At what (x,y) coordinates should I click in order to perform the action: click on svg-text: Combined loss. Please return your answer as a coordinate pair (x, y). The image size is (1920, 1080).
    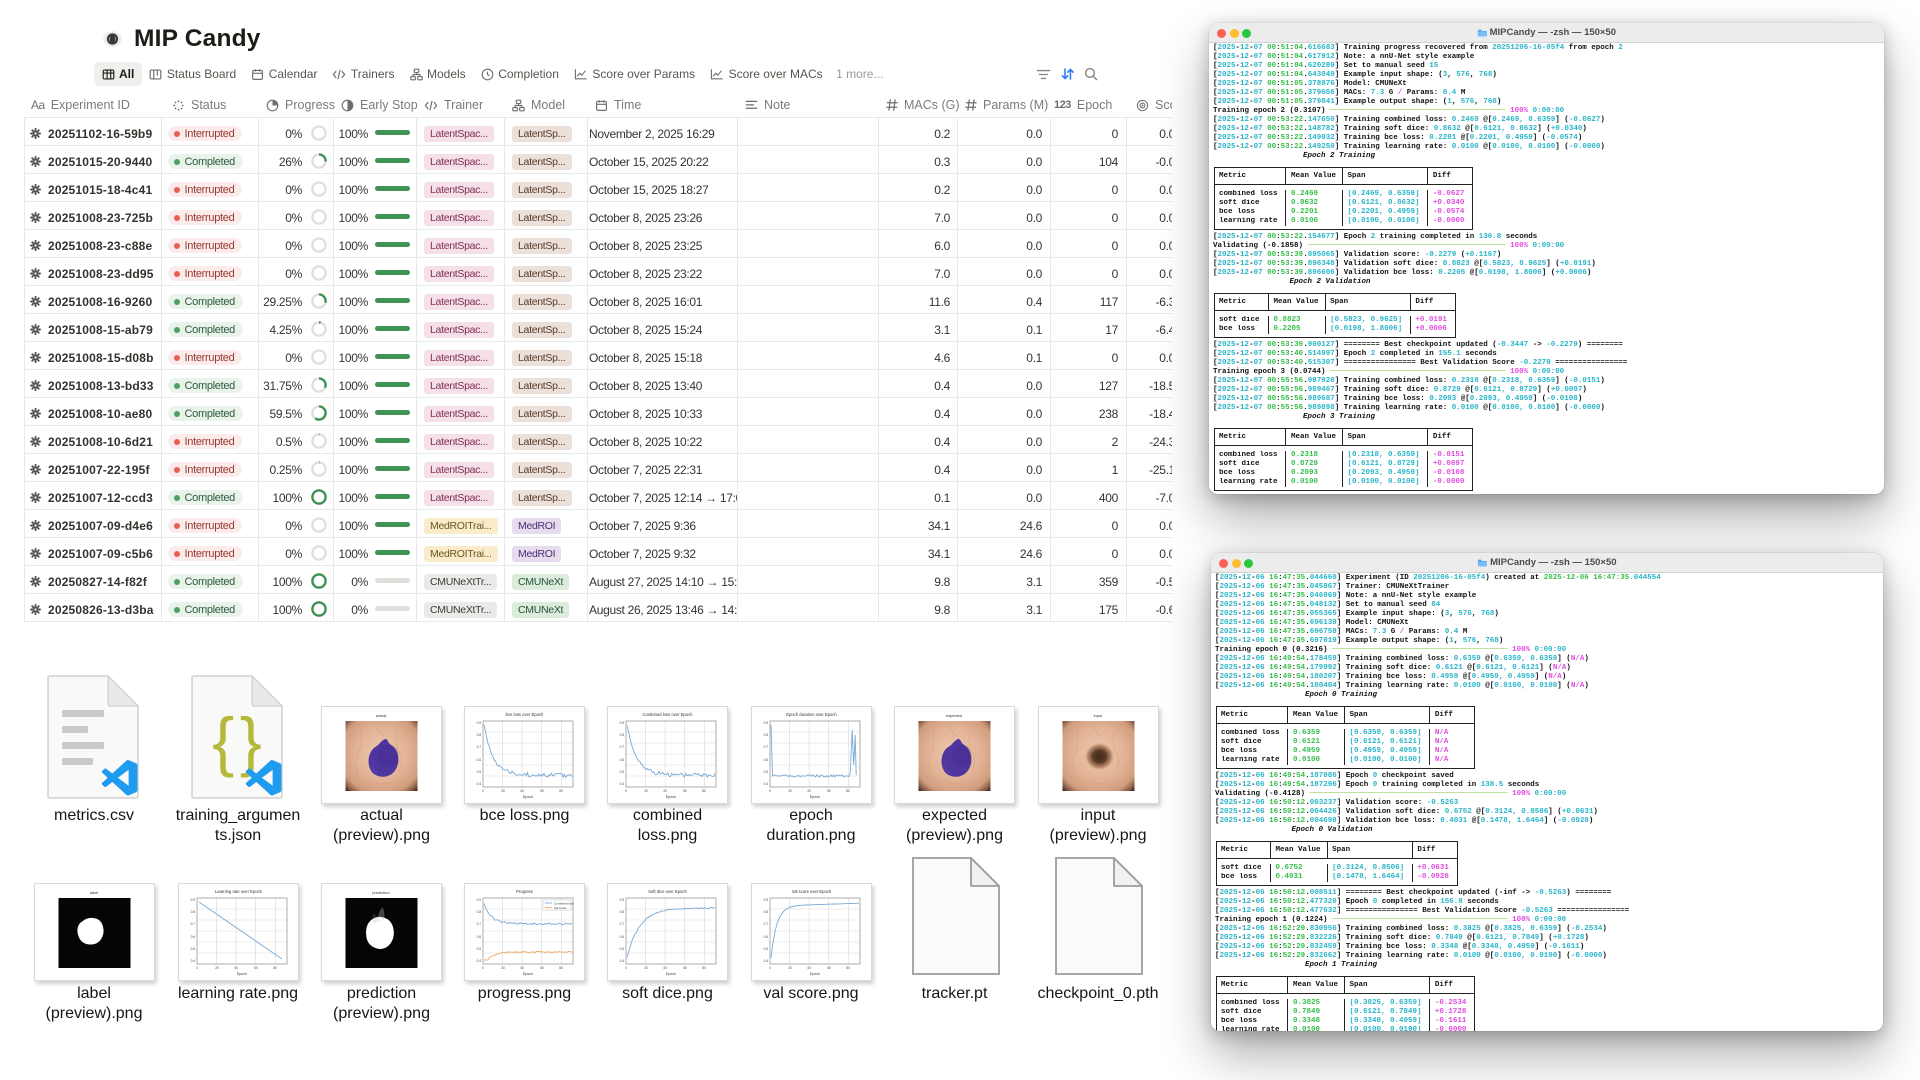
    Looking at the image, I should click on (564, 904).